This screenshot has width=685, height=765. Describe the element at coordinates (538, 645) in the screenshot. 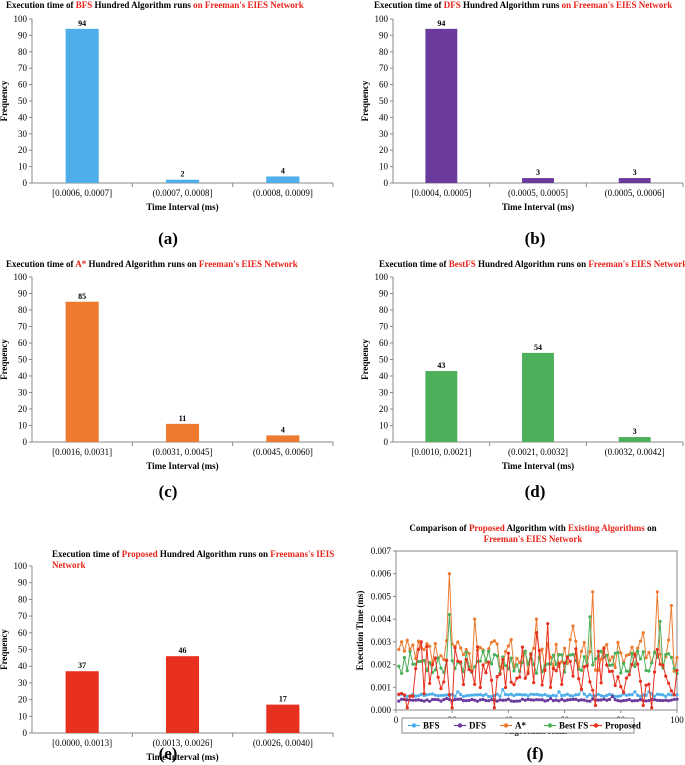

I see `series-line` at that location.